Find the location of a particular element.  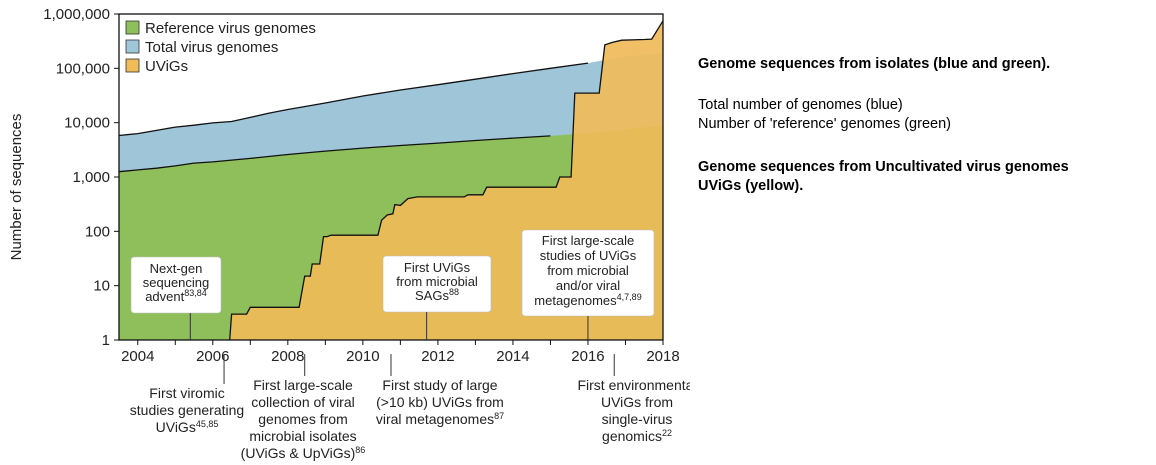

annotation-line: First UViGs is located at coordinates (437, 267).